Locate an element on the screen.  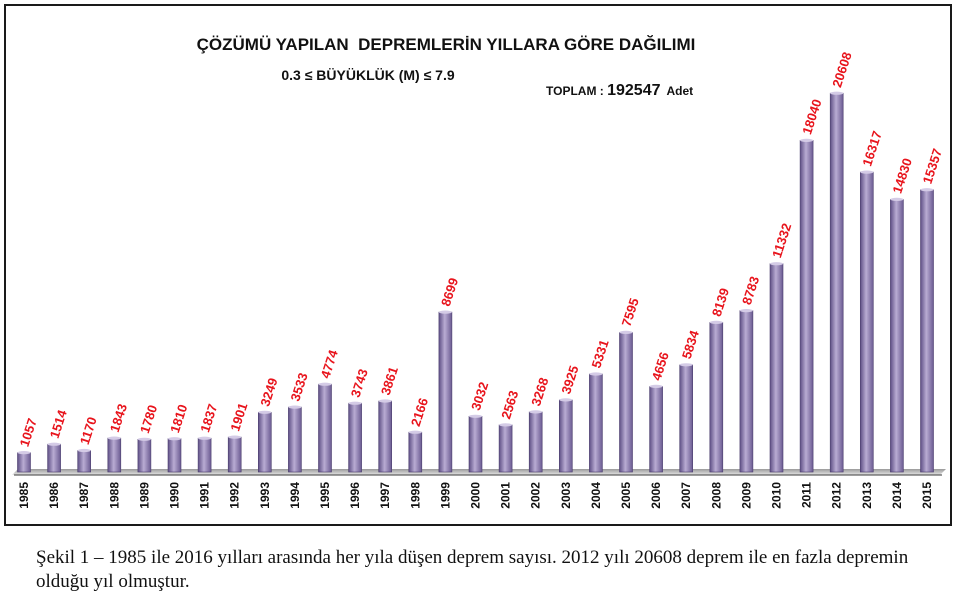
x-tick-2003: 2003 is located at coordinates (566, 495).